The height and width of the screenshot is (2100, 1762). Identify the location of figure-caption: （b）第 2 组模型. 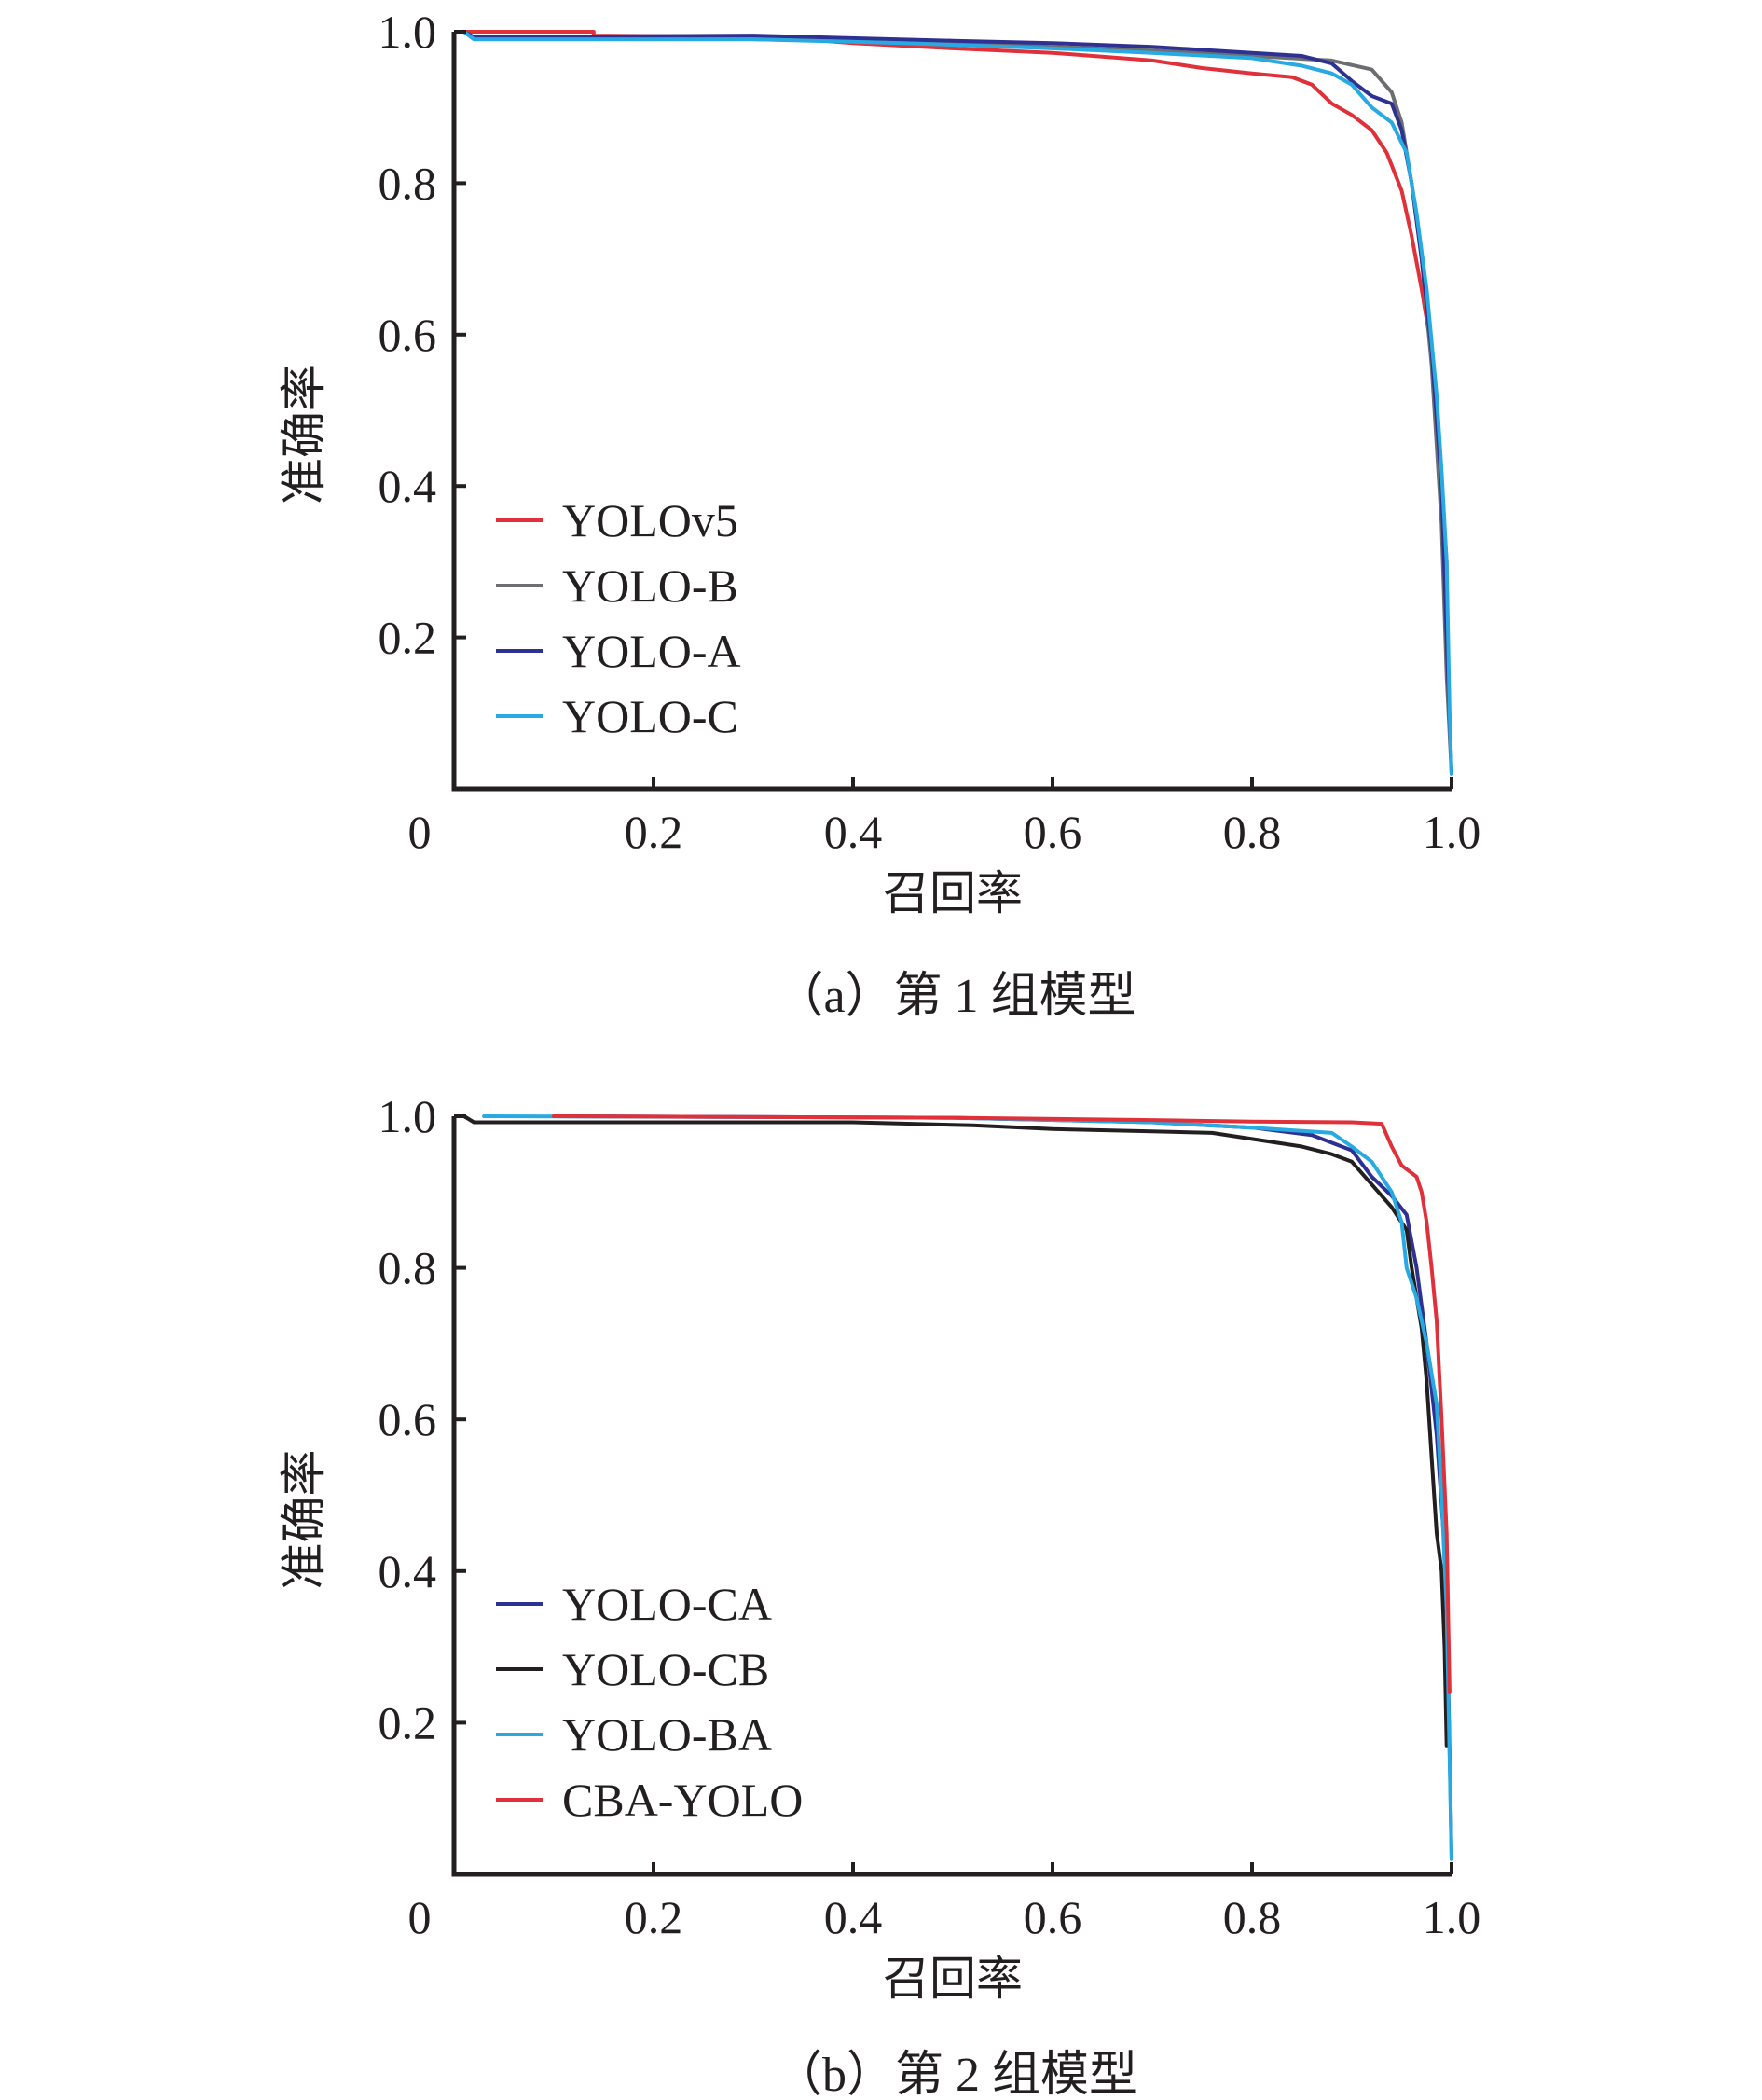
(956, 2074).